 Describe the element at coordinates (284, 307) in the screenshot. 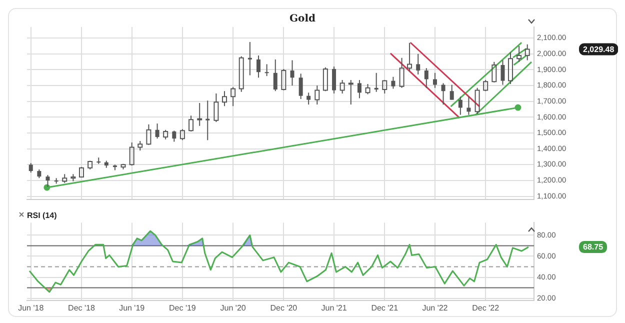

I see `x-tick-label: Dec '20` at that location.